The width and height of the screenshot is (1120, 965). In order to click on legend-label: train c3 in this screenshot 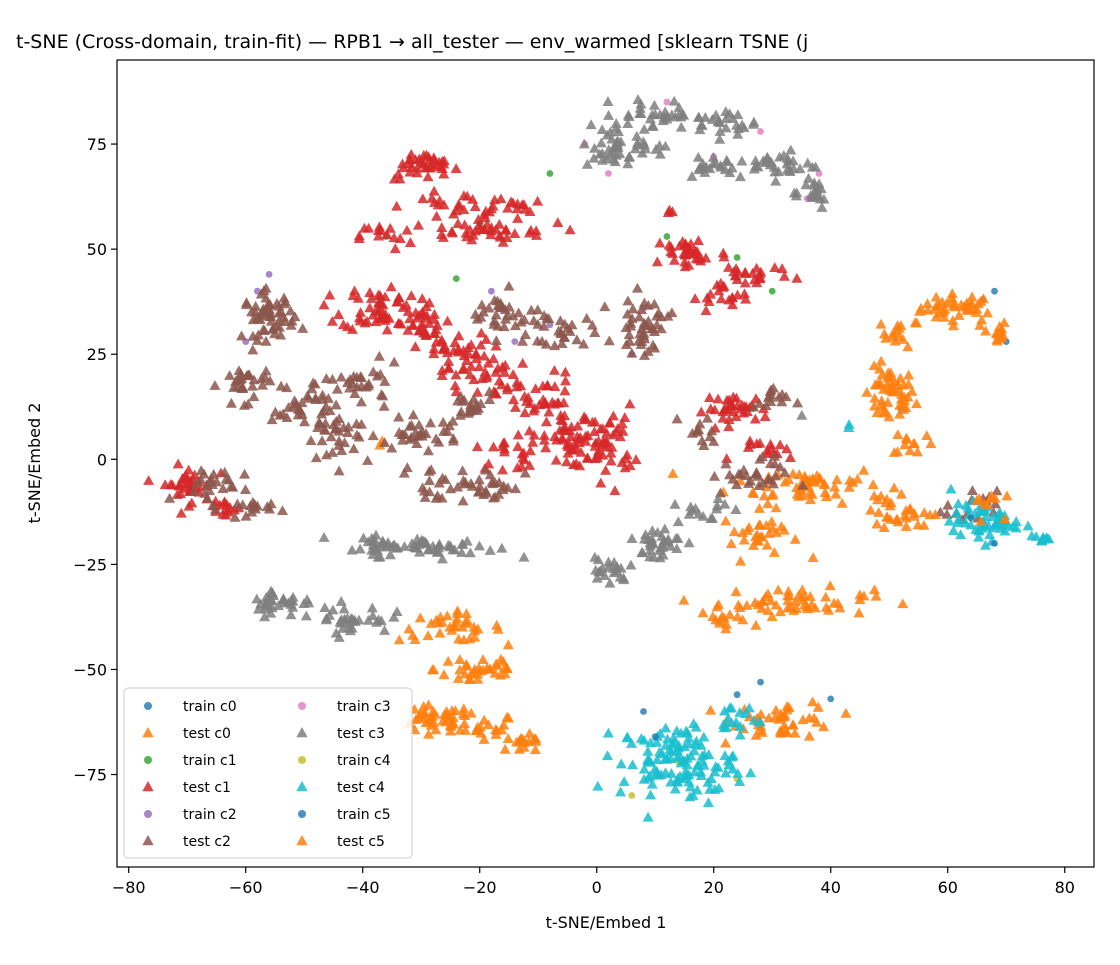, I will do `click(364, 707)`.